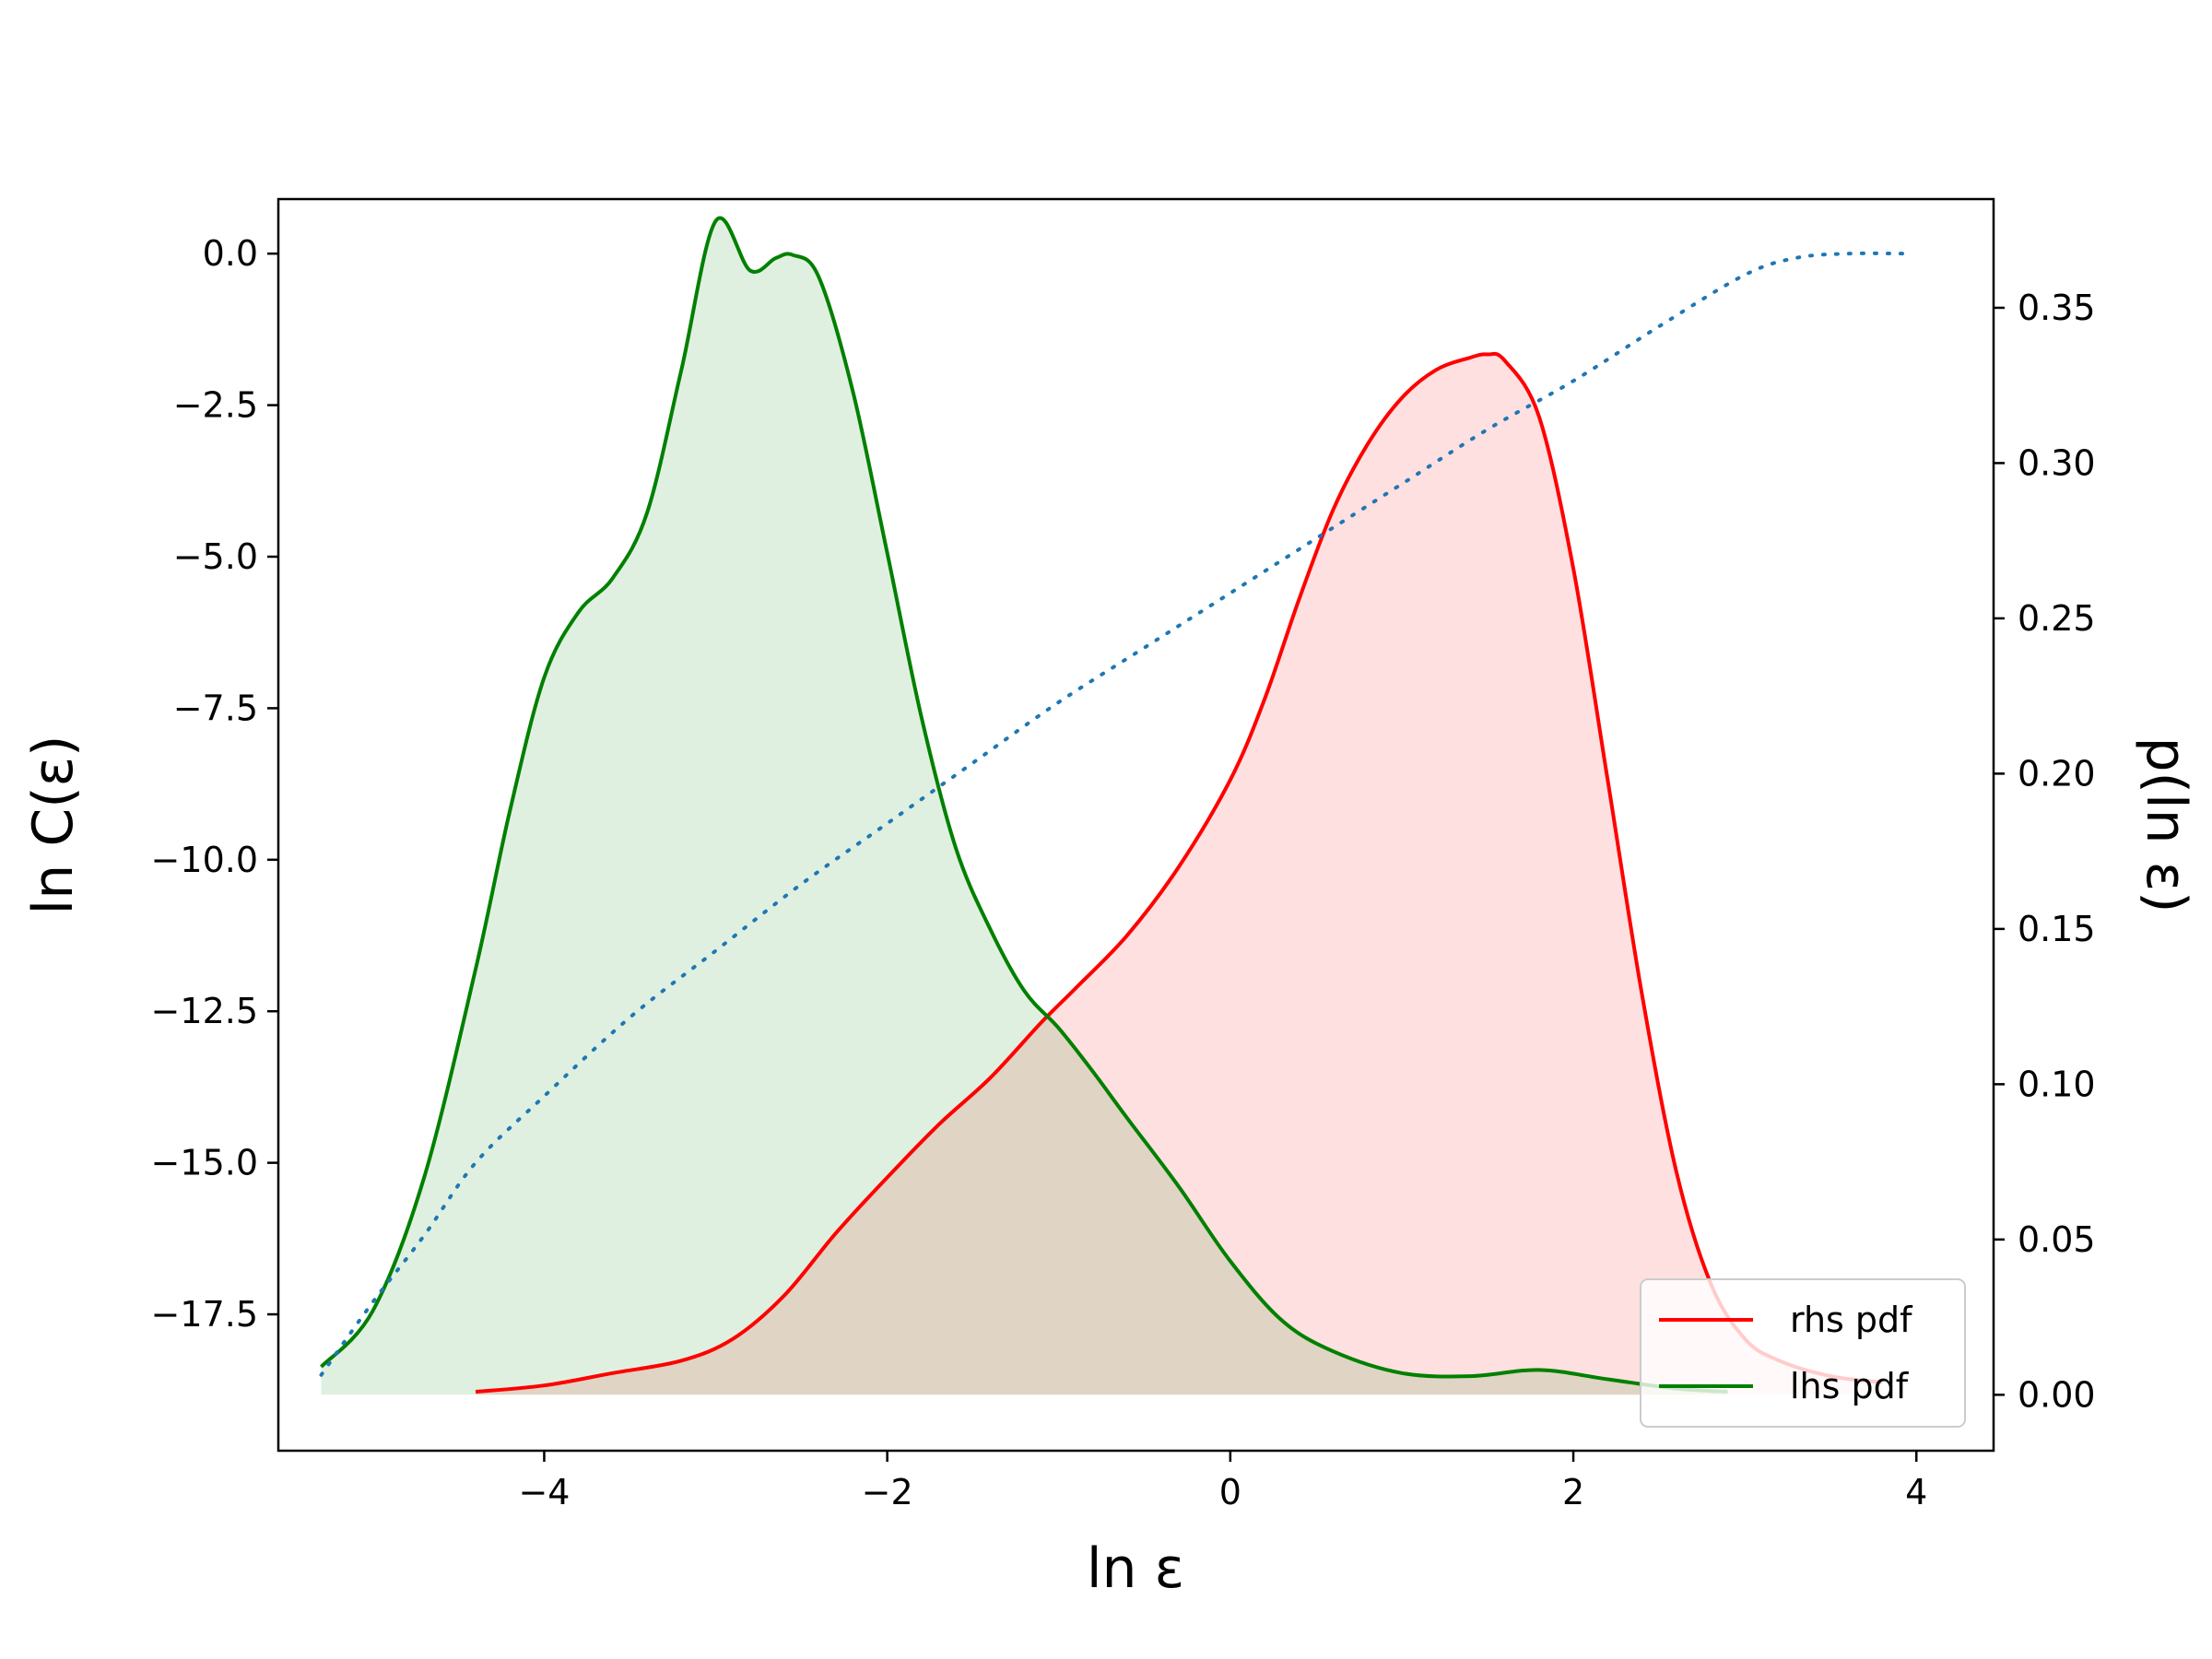 Image resolution: width=2212 pixels, height=1659 pixels. I want to click on legend-label-rhs: rhs pdf, so click(1851, 1320).